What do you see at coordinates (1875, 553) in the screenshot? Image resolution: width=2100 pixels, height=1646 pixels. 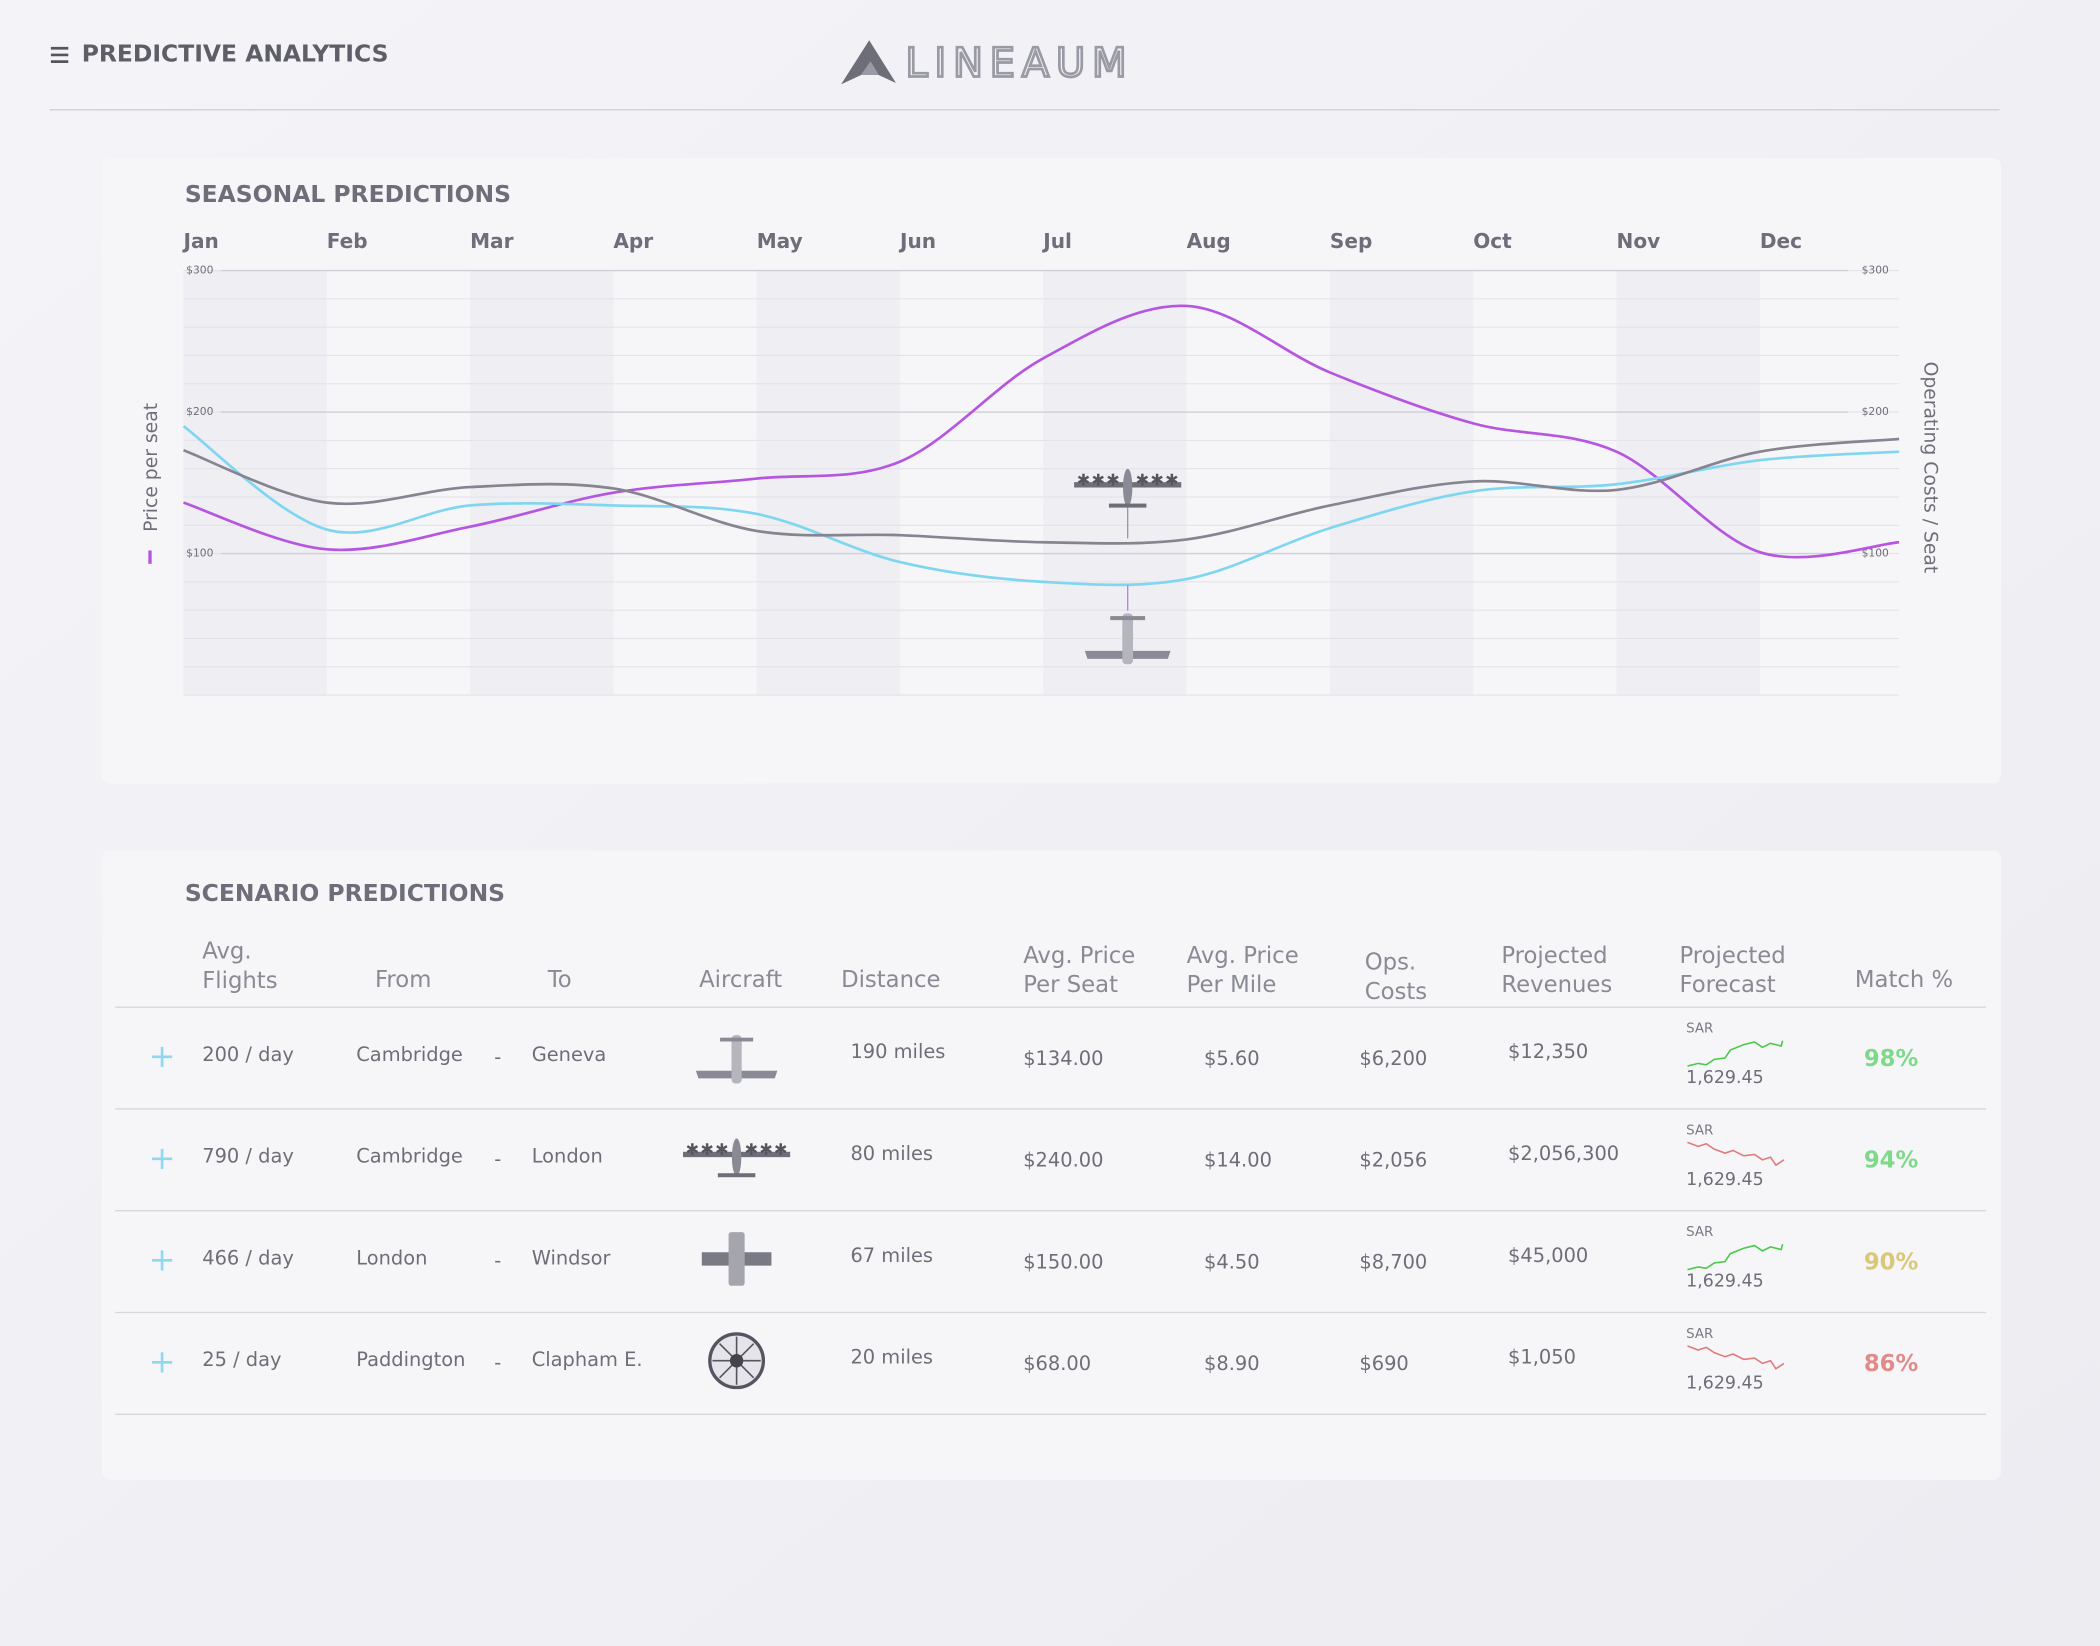 I see `y2-tick-label: $100` at bounding box center [1875, 553].